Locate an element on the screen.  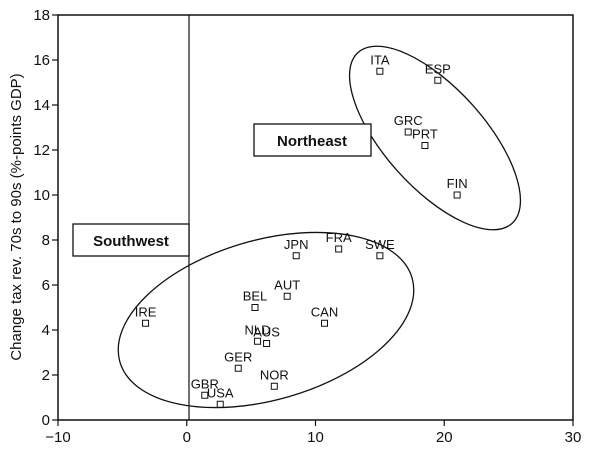
point-fin: FIN is located at coordinates (457, 187).